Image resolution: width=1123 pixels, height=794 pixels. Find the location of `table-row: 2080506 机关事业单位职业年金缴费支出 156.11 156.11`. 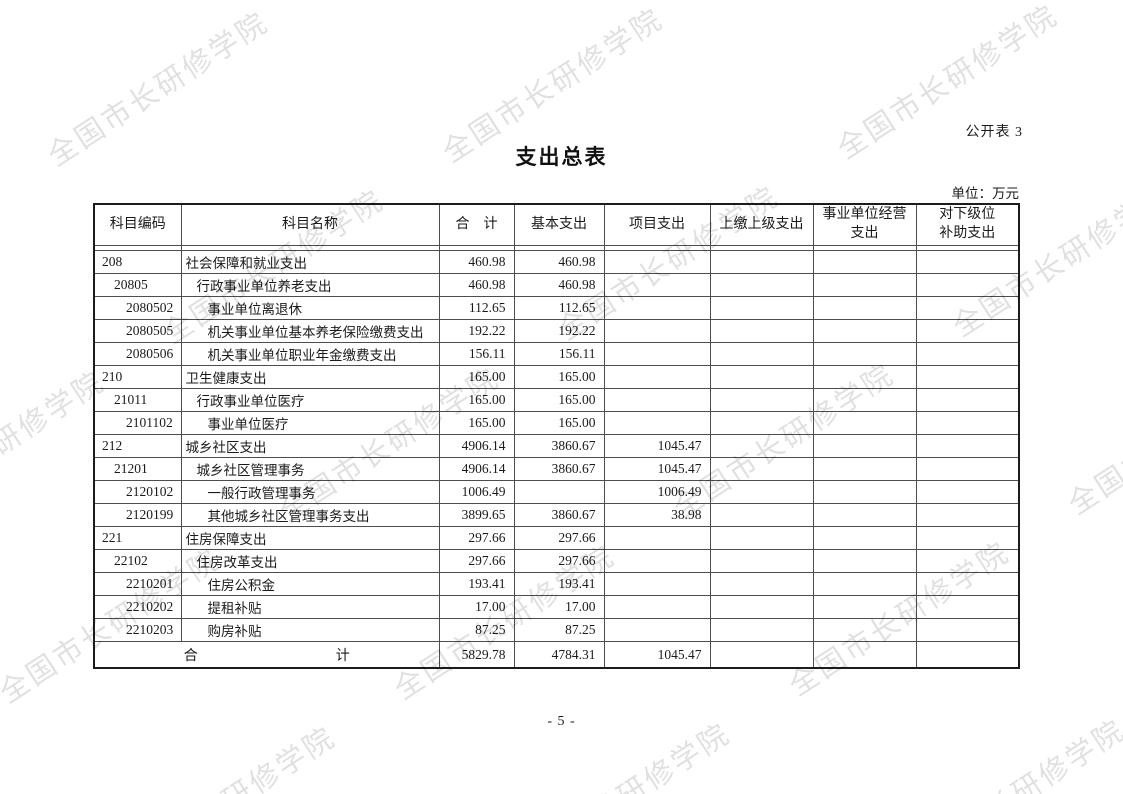

table-row: 2080506 机关事业单位职业年金缴费支出 156.11 156.11 is located at coordinates (556, 354).